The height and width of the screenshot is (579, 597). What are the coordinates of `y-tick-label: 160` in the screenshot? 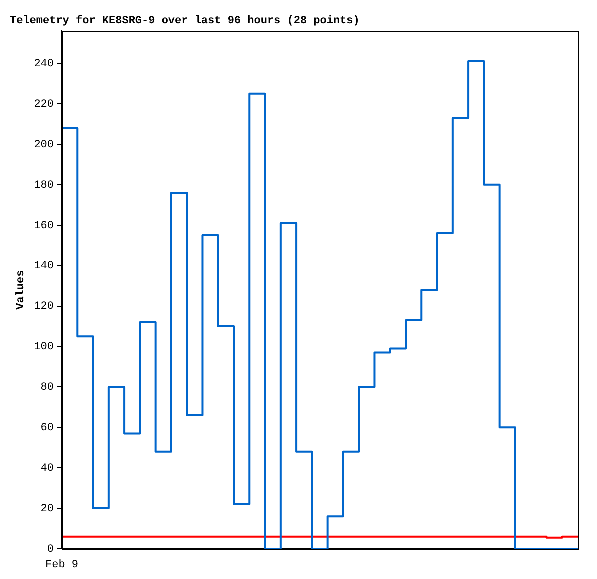 It's located at (44, 226).